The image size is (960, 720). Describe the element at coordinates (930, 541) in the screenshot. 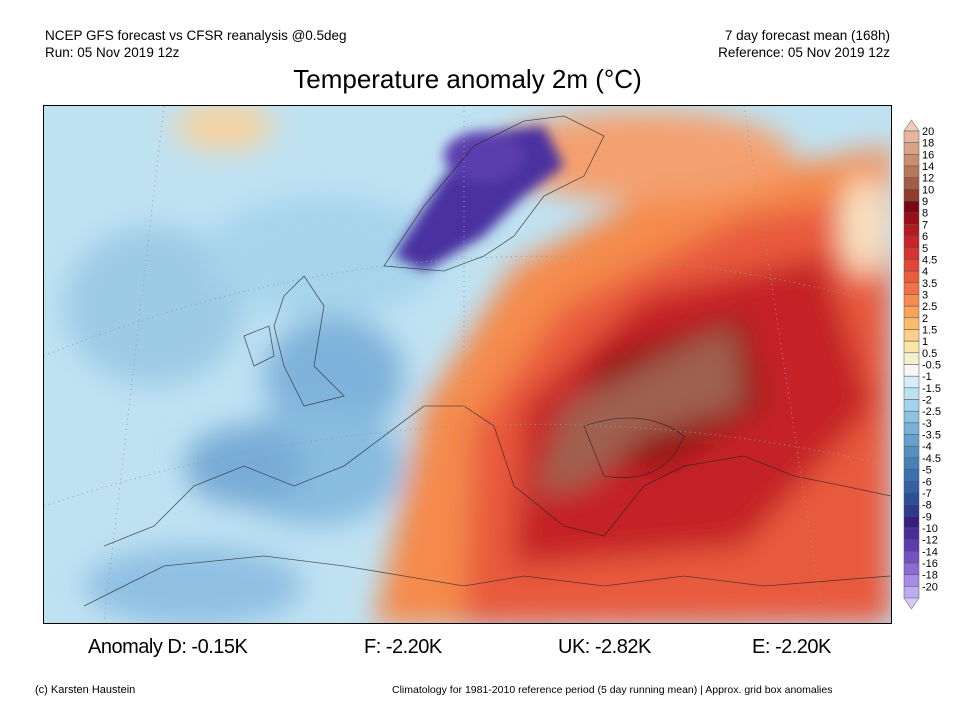

I see `colorbar-tick-label: -12` at that location.